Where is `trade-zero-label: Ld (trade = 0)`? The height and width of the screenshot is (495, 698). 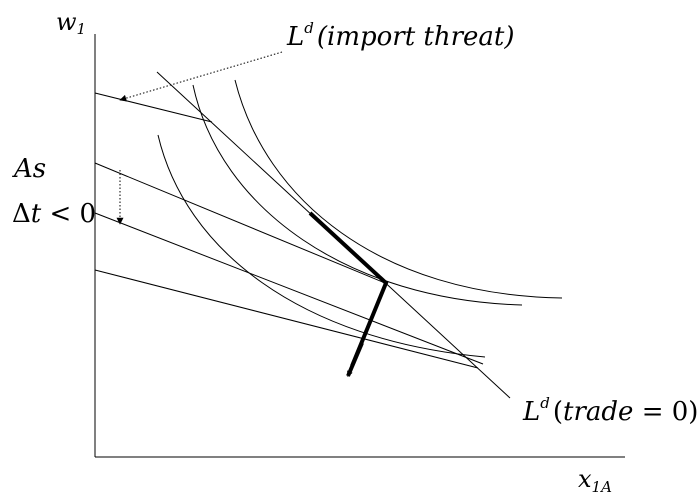 trade-zero-label: Ld (trade = 0) is located at coordinates (610, 410).